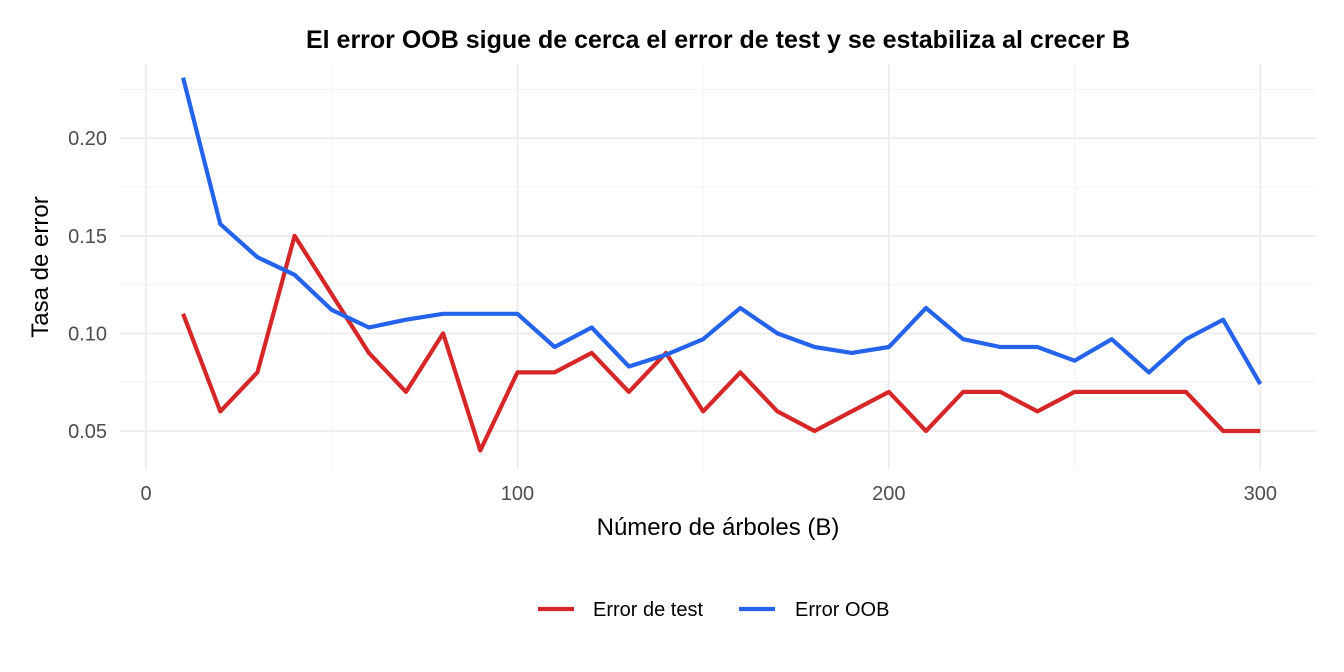 The image size is (1344, 672). Describe the element at coordinates (708, 494) in the screenshot. I see `x-axis-ticks: 0 100 200 300` at that location.